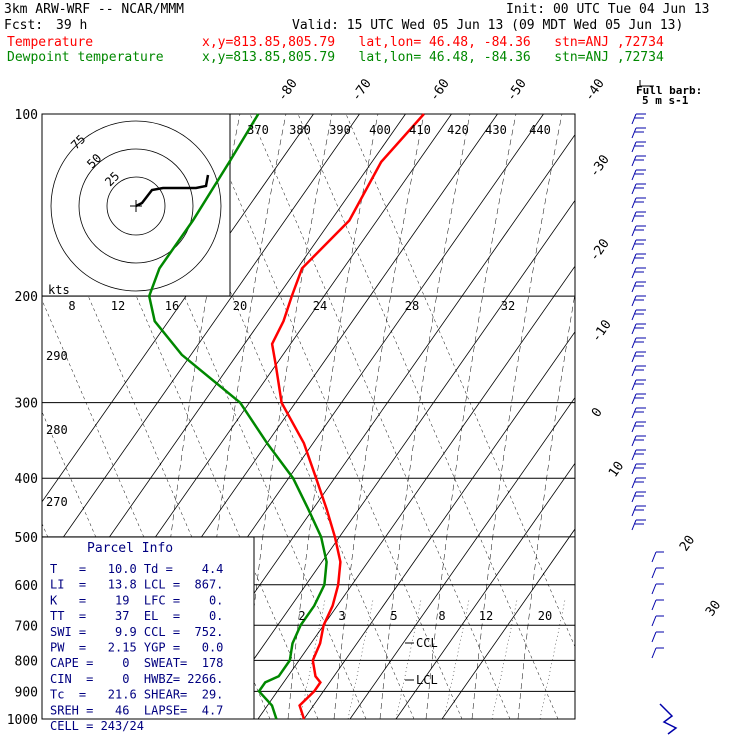 The width and height of the screenshot is (740, 740). I want to click on isotherm-label: 0, so click(597, 412).